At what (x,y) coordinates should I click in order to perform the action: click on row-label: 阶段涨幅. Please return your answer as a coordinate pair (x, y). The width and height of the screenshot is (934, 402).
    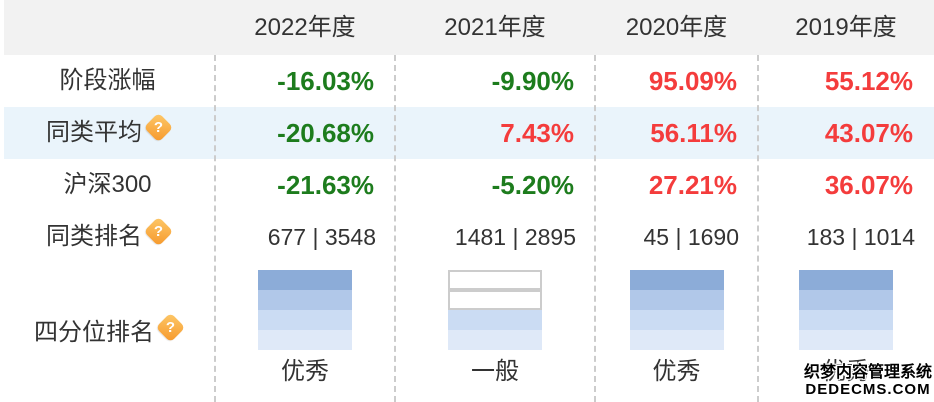
    Looking at the image, I should click on (107, 81).